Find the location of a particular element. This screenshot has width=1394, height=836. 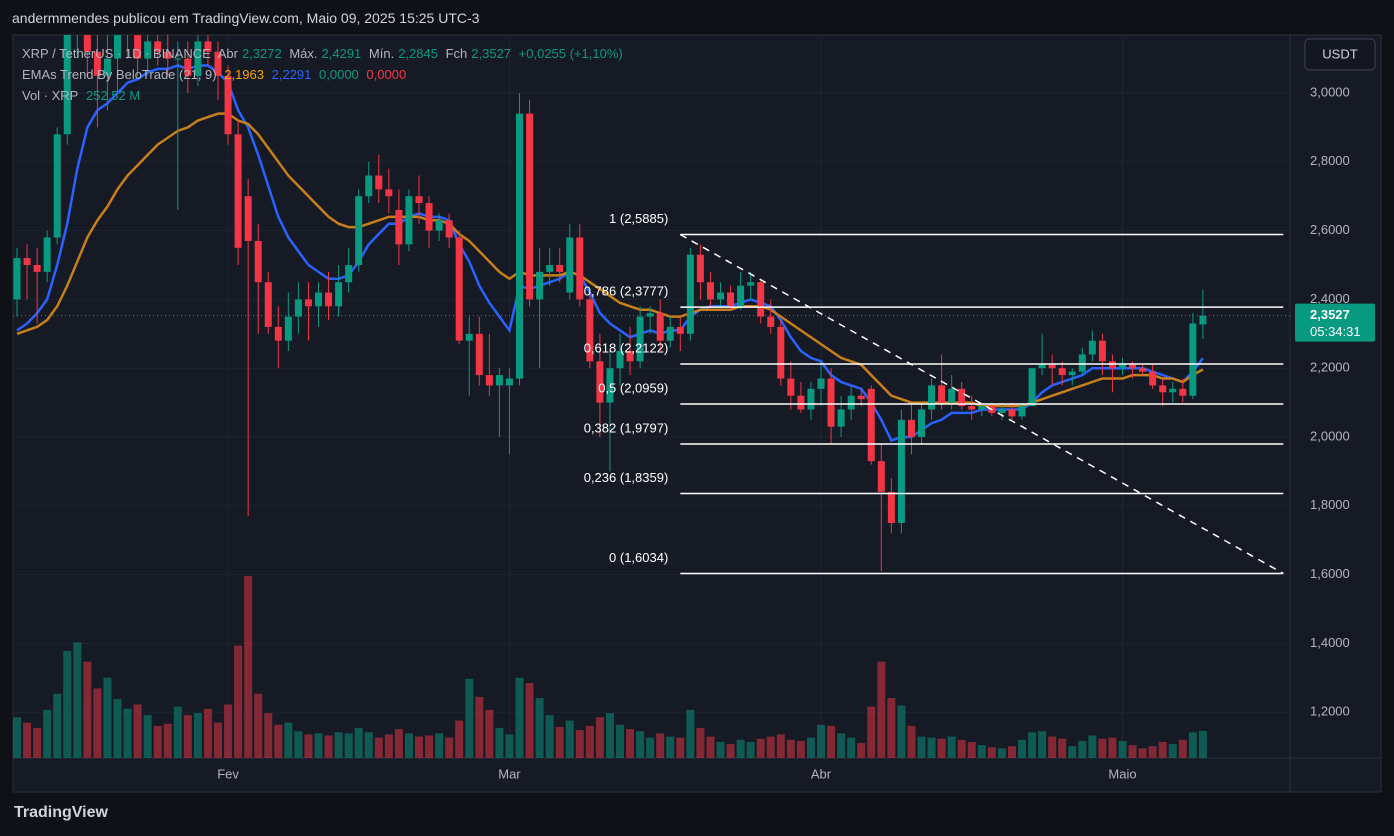

indicator-title: EMAs Trend By BeloTrade (21, 9) is located at coordinates (119, 74).